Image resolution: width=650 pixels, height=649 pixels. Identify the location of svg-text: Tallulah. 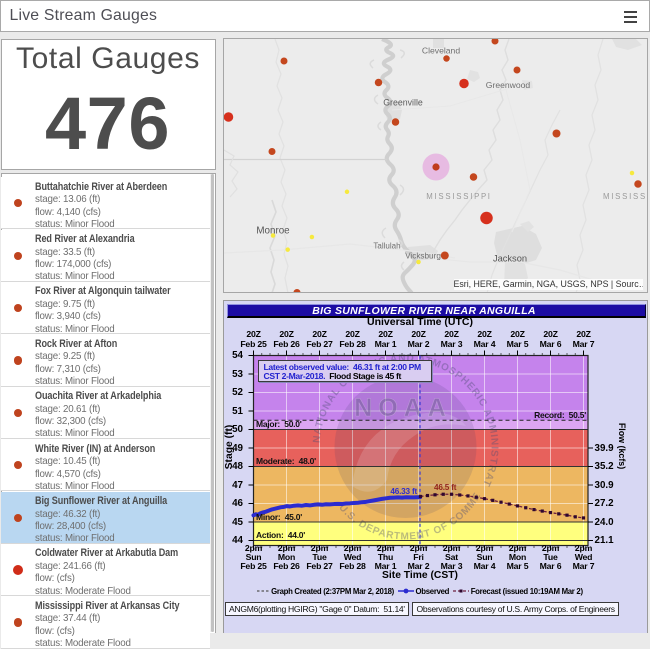
(386, 246).